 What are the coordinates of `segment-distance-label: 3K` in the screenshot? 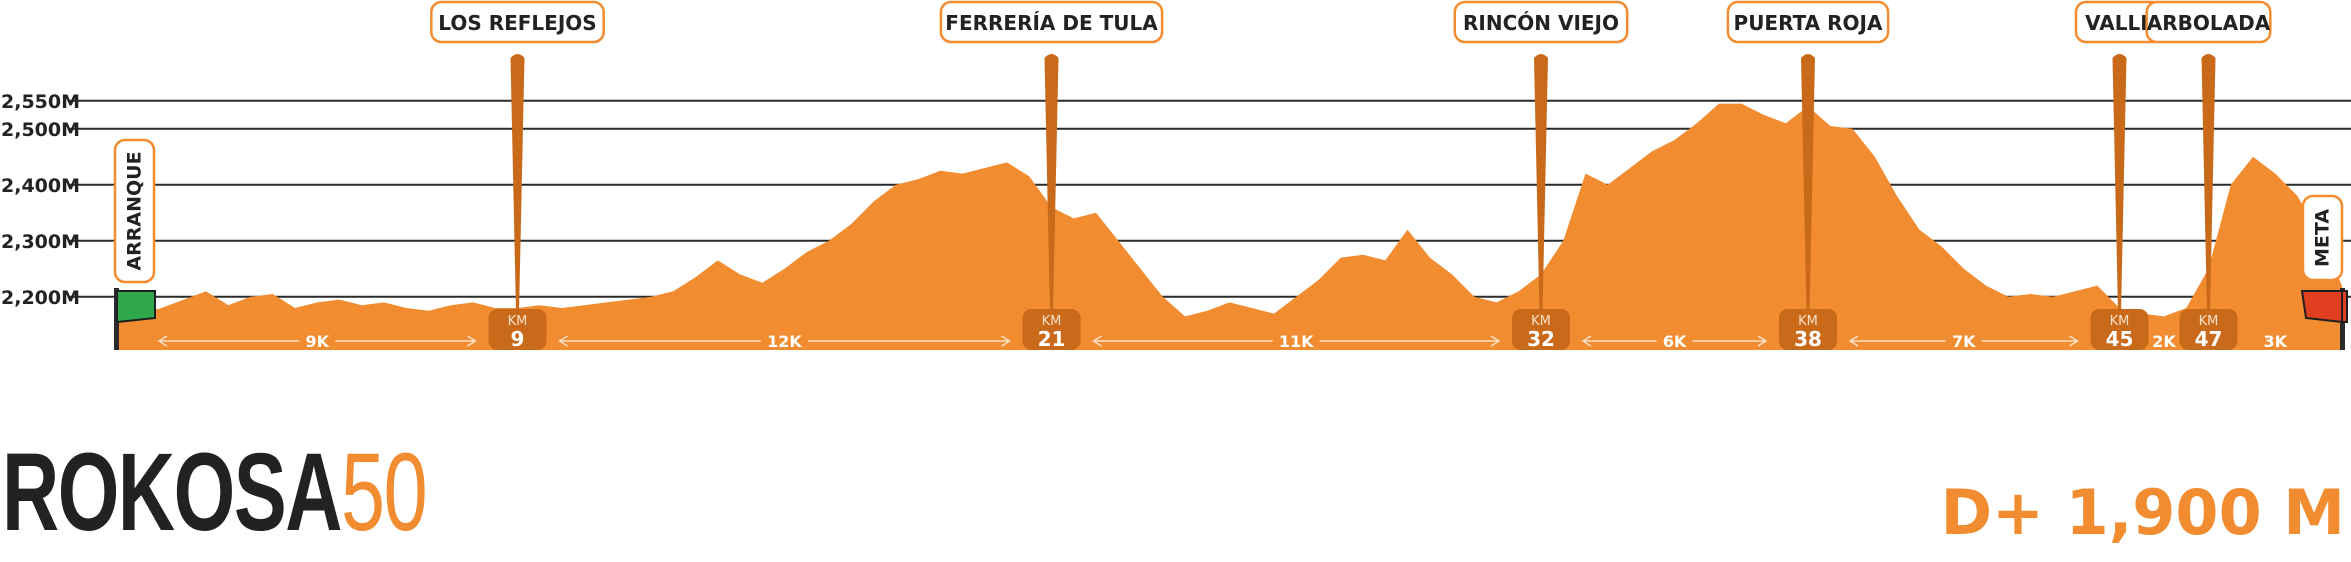 It's located at (2275, 341).